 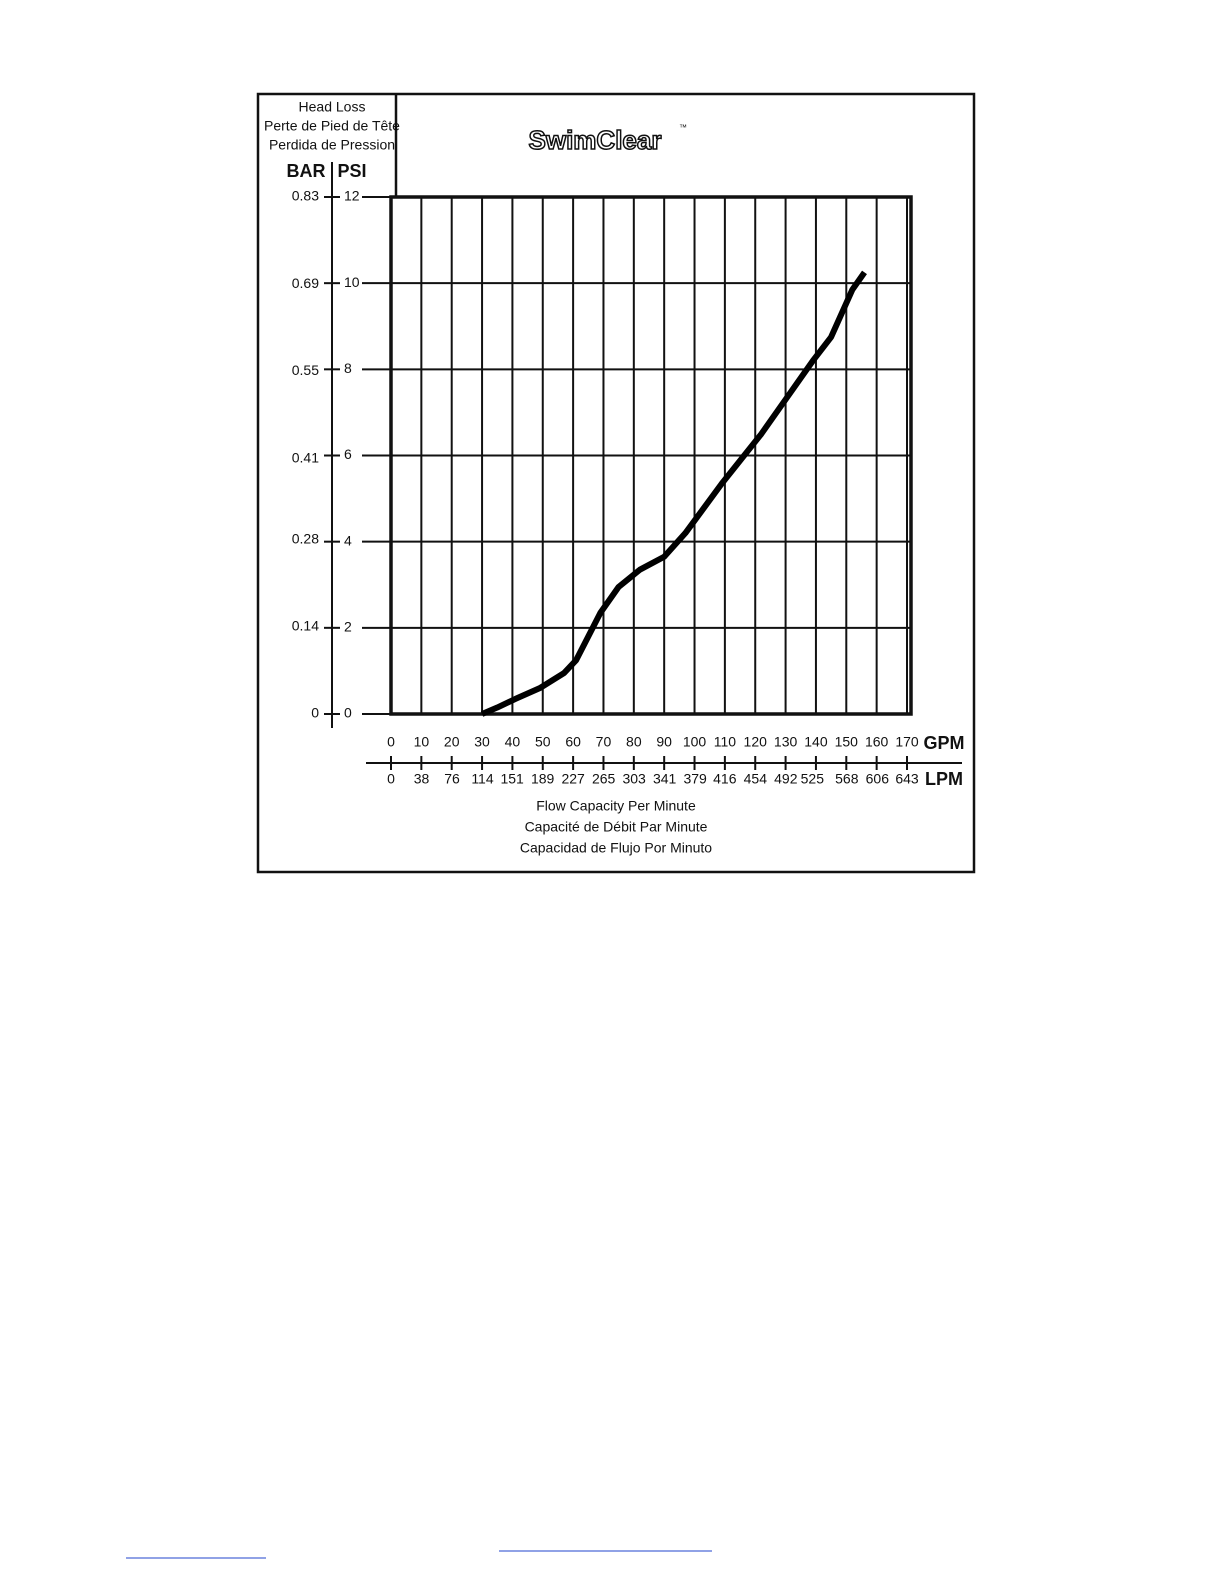 What do you see at coordinates (786, 779) in the screenshot?
I see `x2-tick-label: 492` at bounding box center [786, 779].